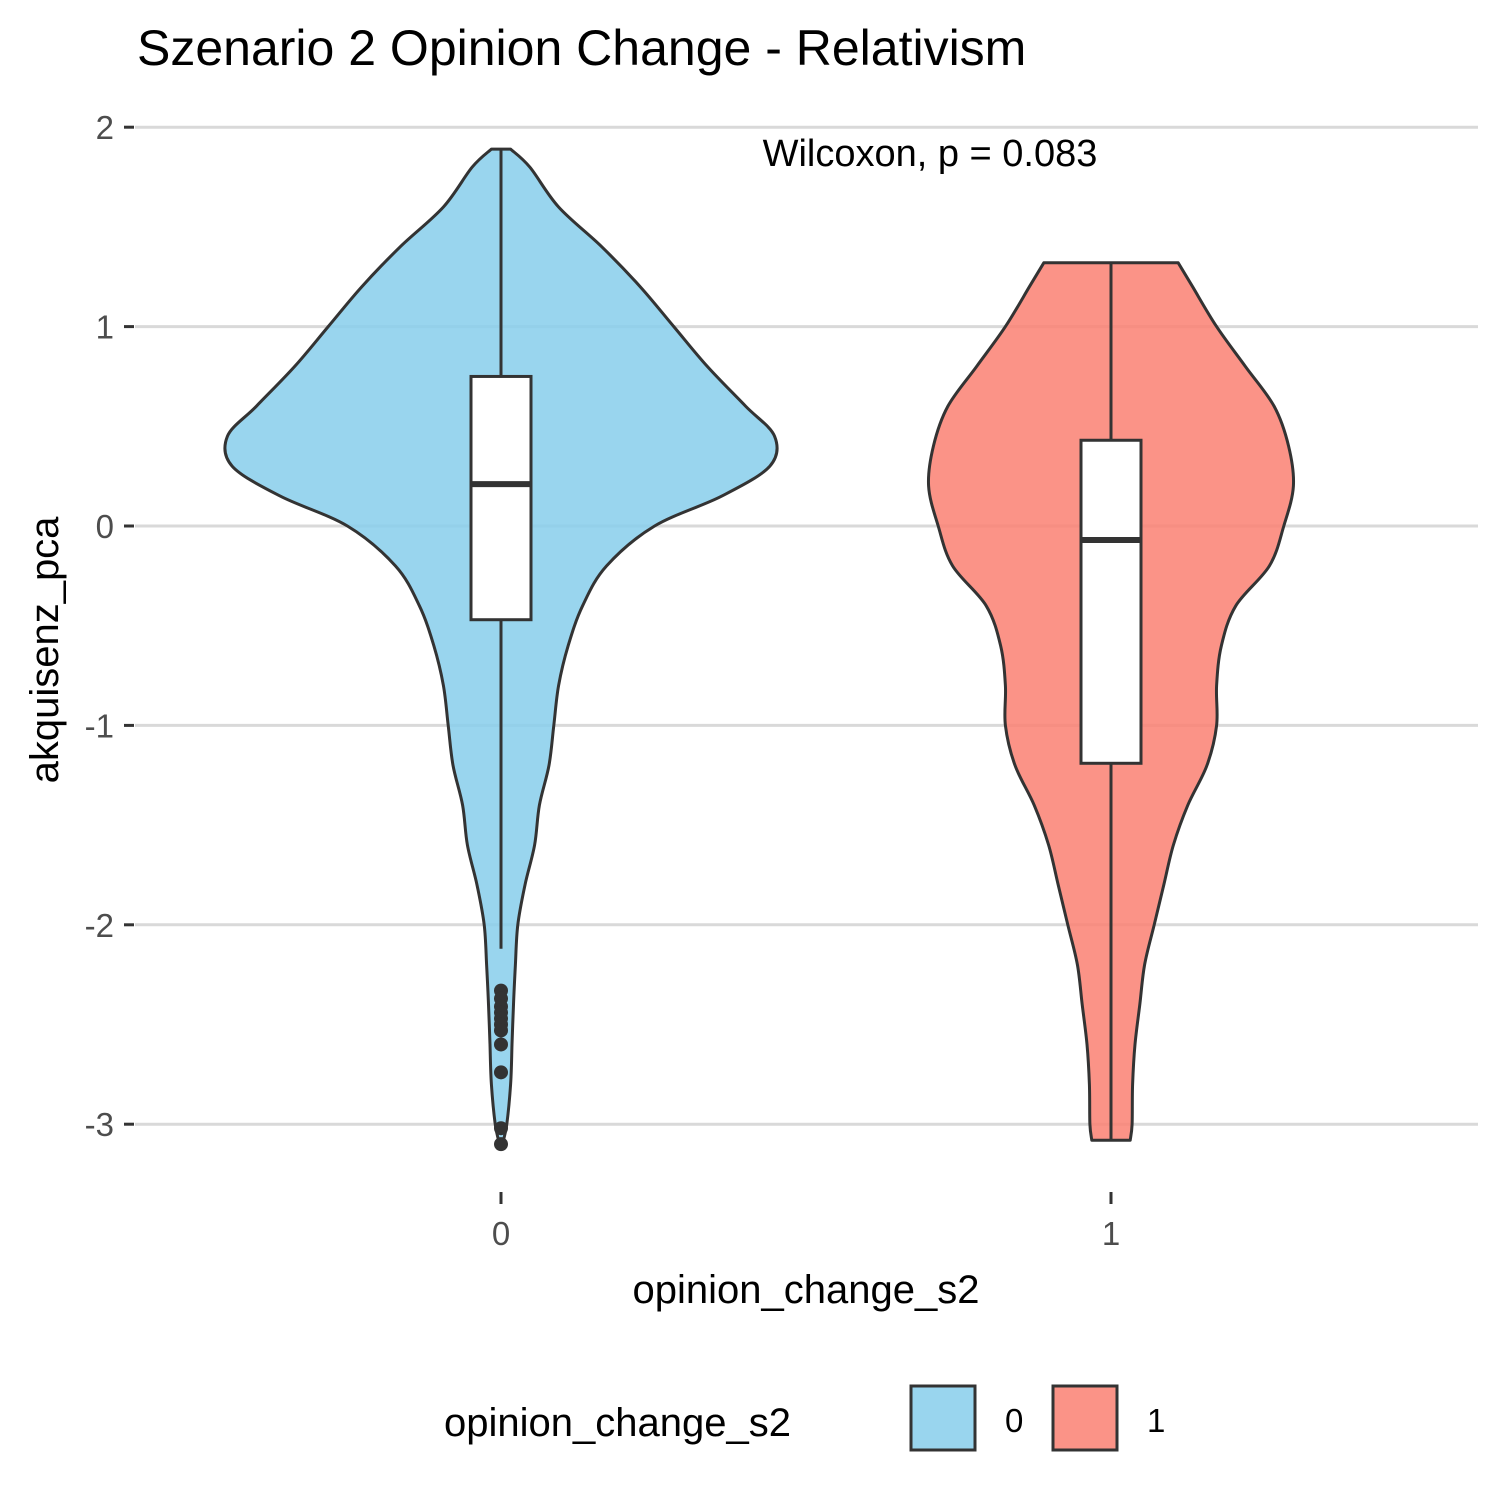 The width and height of the screenshot is (1500, 1500). Describe the element at coordinates (930, 154) in the screenshot. I see `wilcoxon-annotation: Wilcoxon, p = 0.083` at that location.